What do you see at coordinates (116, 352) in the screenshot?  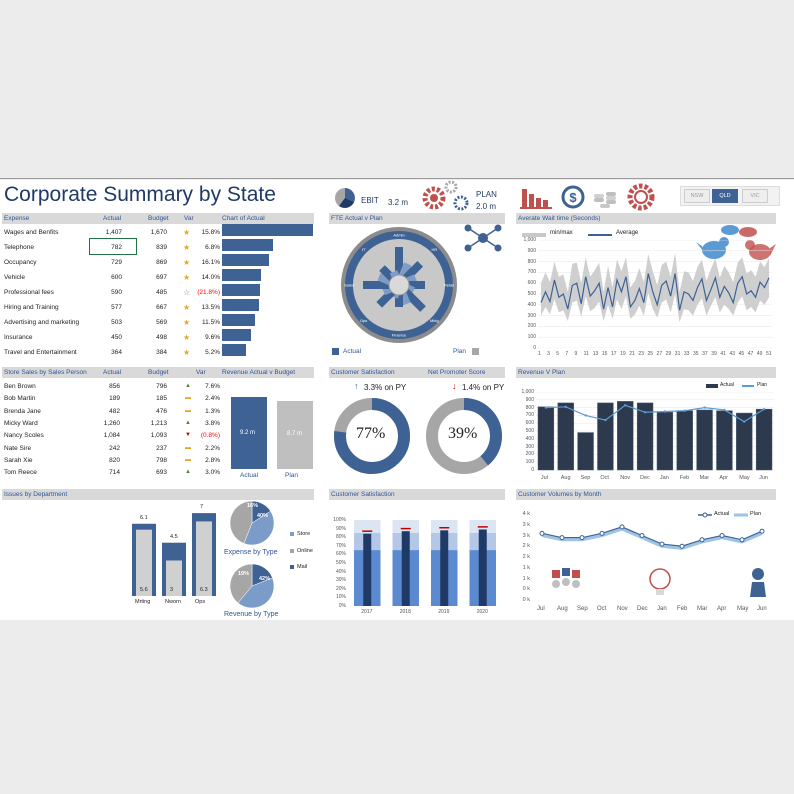 I see `expense-actual: 364` at bounding box center [116, 352].